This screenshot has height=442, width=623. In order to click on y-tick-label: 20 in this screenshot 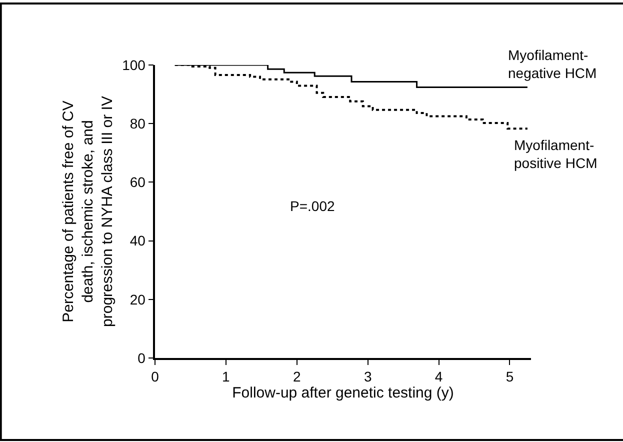, I will do `click(138, 299)`.